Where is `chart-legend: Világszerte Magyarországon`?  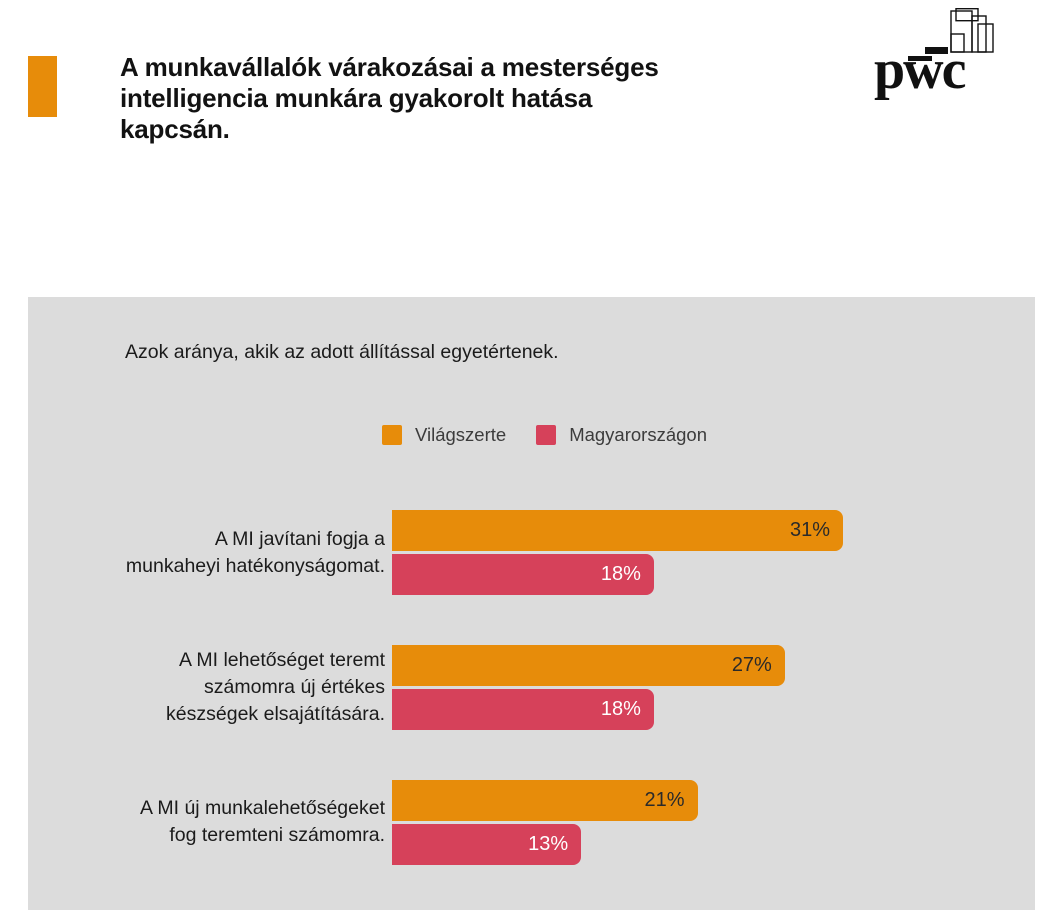 chart-legend: Világszerte Magyarországon is located at coordinates (544, 435).